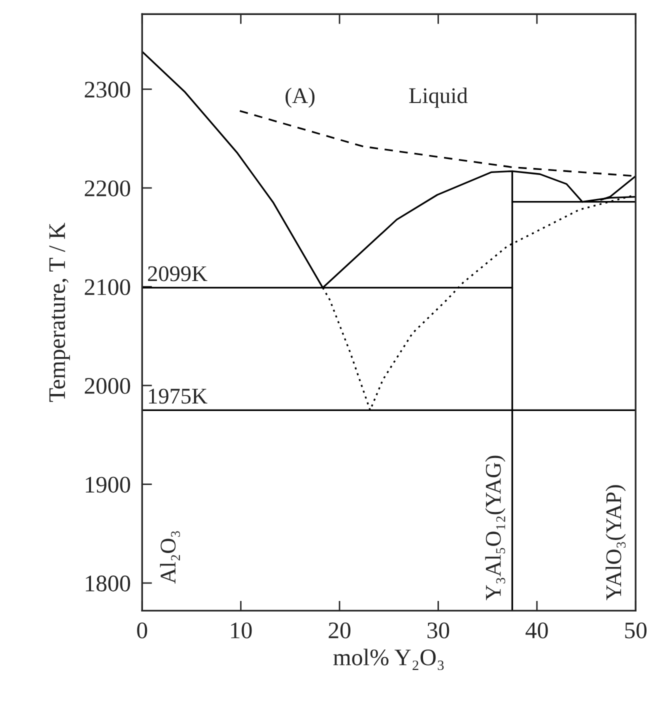 The width and height of the screenshot is (658, 706). I want to click on annotation: Al₂O₃, so click(170, 557).